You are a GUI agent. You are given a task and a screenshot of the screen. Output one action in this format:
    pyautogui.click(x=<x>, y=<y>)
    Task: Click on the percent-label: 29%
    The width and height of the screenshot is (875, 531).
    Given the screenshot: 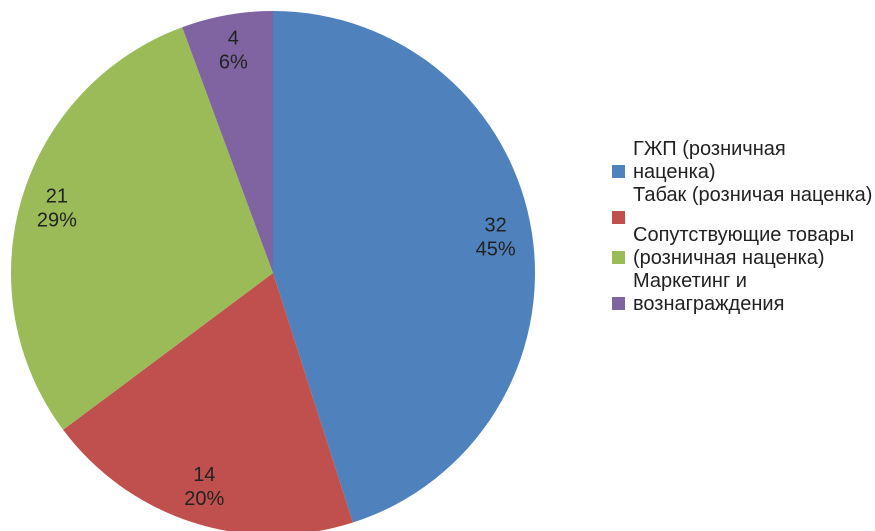 What is the action you would take?
    pyautogui.click(x=57, y=220)
    